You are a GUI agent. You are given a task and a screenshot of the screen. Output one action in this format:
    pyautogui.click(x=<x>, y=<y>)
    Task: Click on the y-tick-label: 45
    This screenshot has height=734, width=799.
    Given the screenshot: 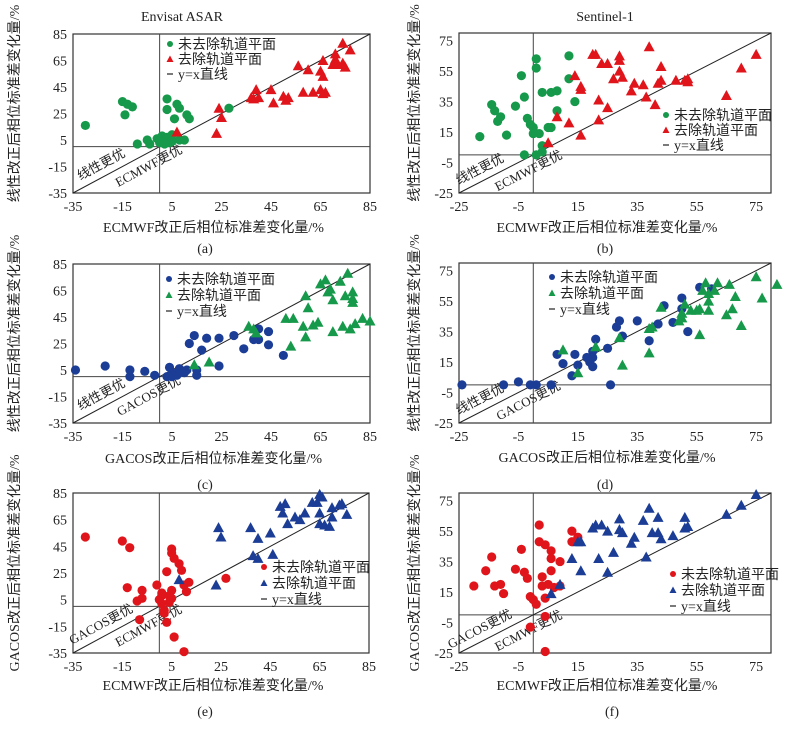 What is the action you would take?
    pyautogui.click(x=60, y=88)
    